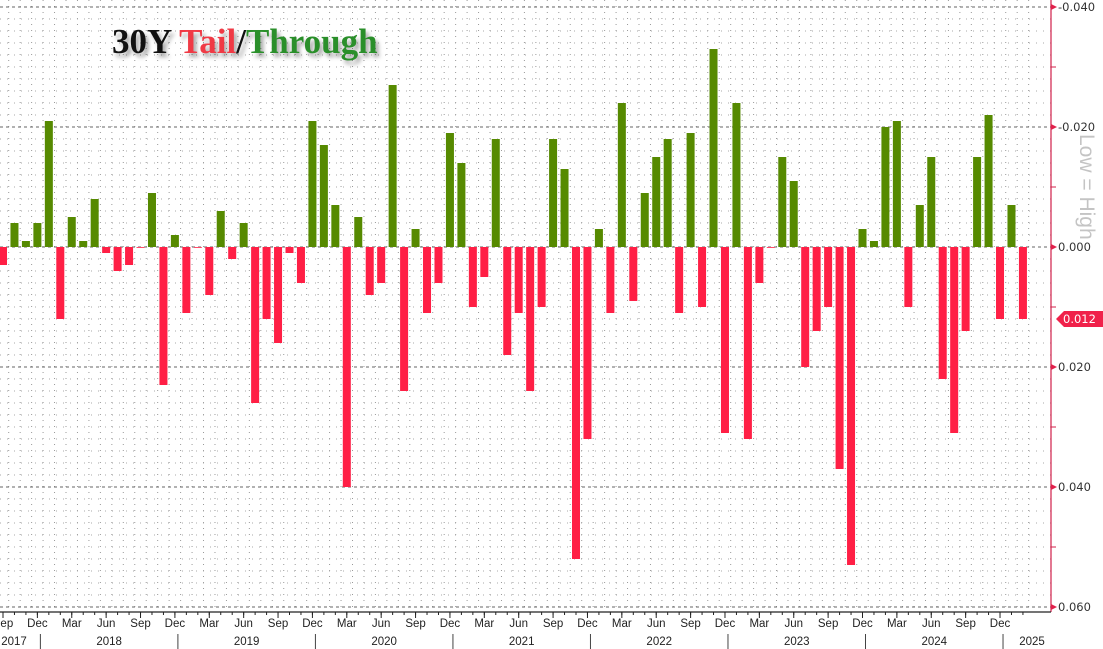 Image resolution: width=1103 pixels, height=649 pixels. I want to click on title-slash: /, so click(241, 41).